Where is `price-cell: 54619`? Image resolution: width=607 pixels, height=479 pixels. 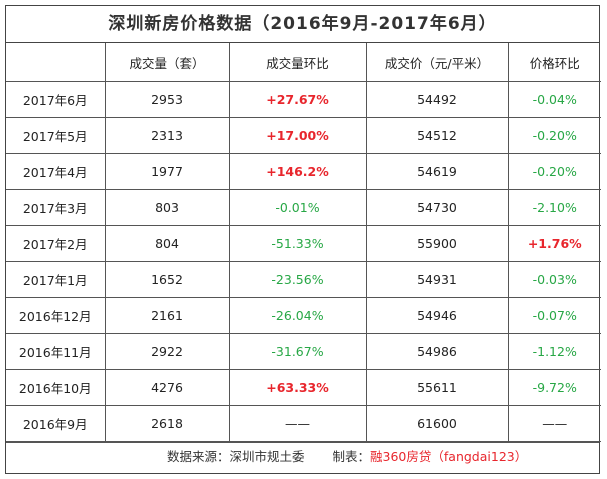 price-cell: 54619 is located at coordinates (437, 171).